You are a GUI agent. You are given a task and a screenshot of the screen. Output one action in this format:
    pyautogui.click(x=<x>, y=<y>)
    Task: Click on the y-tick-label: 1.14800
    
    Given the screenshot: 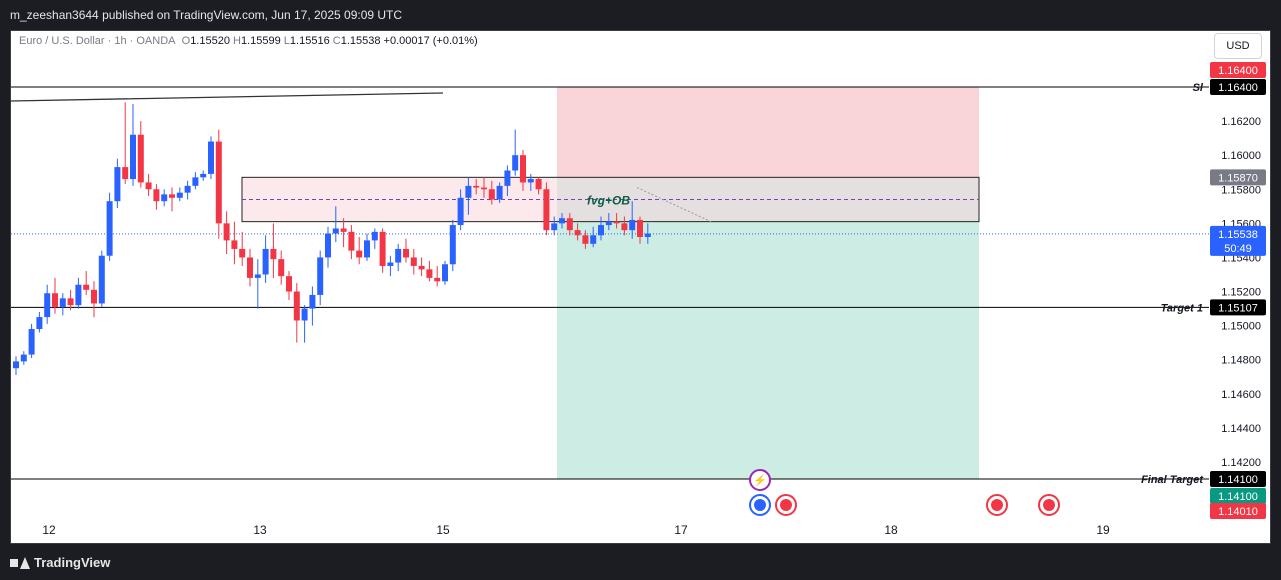 What is the action you would take?
    pyautogui.click(x=1241, y=361)
    